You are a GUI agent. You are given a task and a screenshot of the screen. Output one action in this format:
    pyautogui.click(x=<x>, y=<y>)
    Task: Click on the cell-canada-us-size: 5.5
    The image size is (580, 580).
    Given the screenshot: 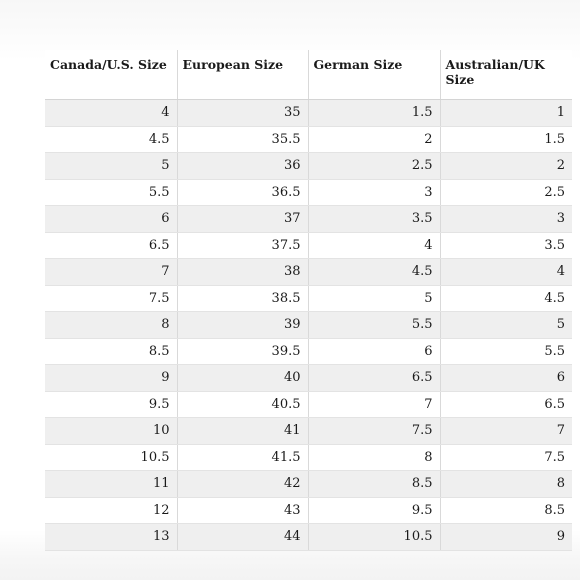 What is the action you would take?
    pyautogui.click(x=111, y=192)
    